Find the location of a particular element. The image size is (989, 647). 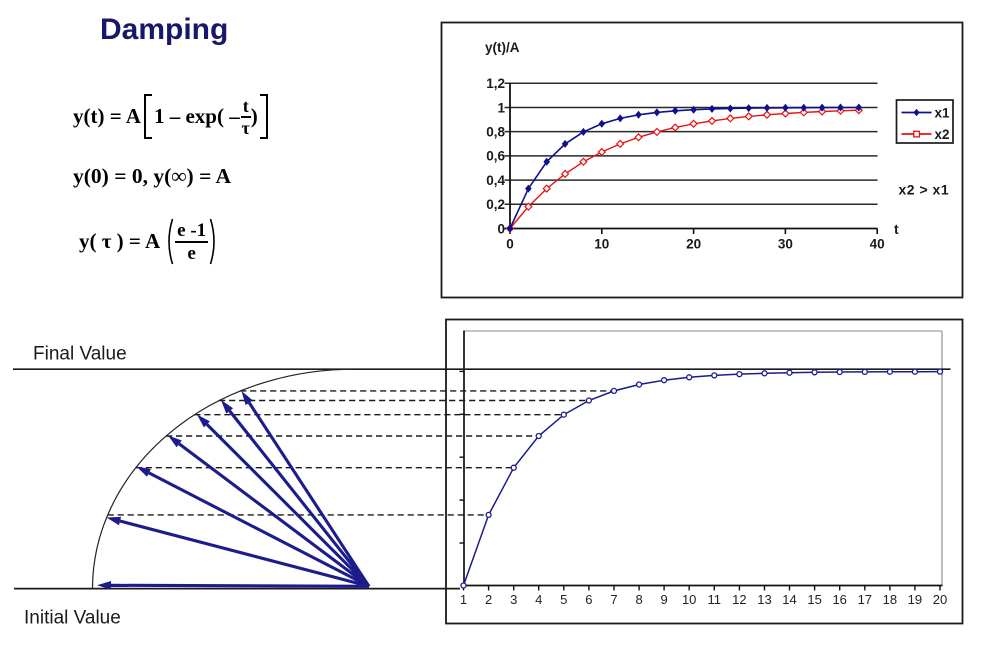

svg-text: 9 is located at coordinates (663, 599).